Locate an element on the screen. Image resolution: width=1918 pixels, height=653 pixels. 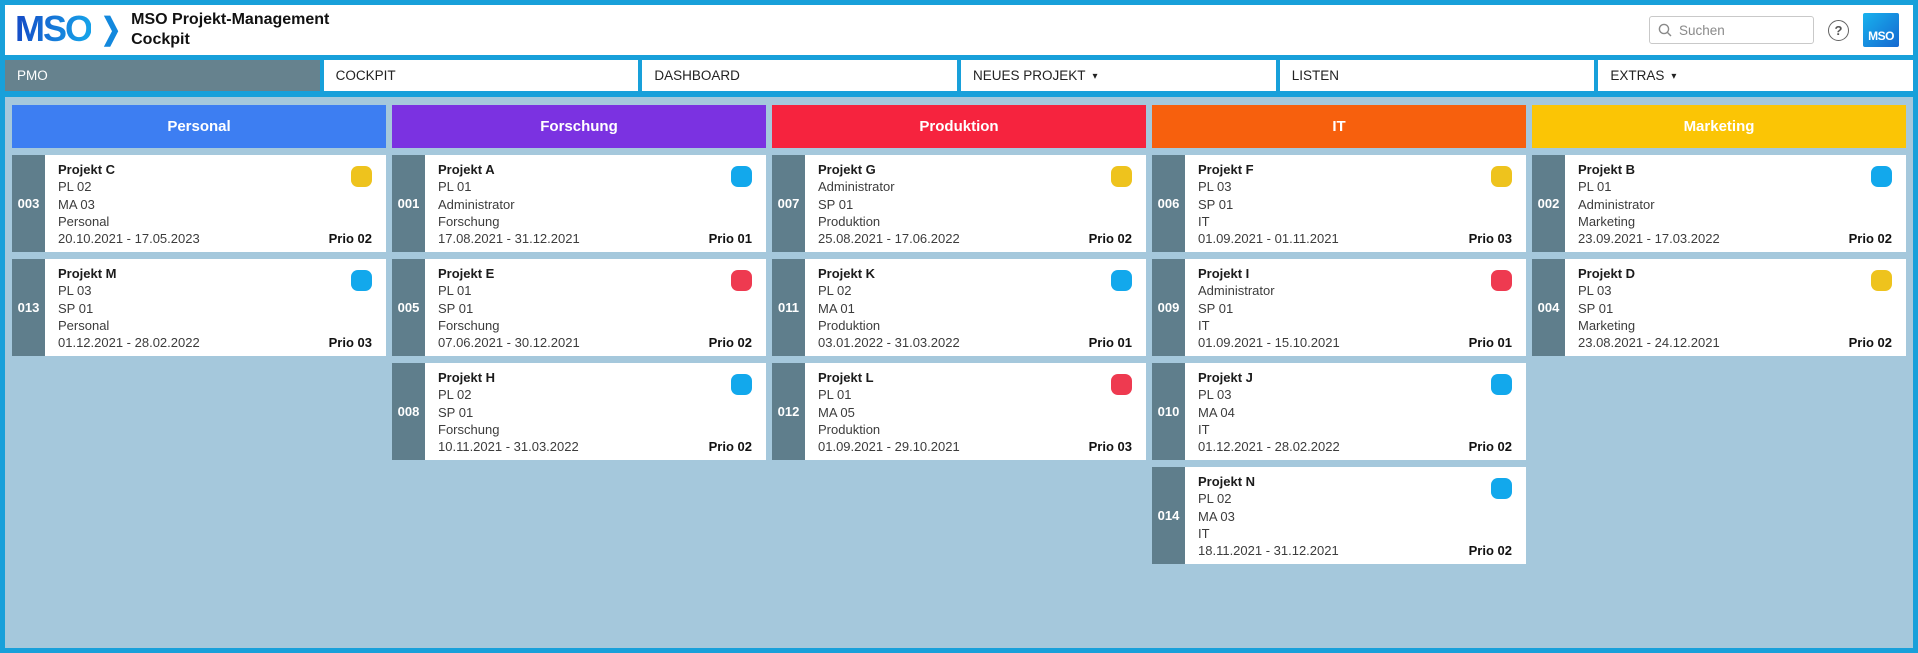
card-date-range: 25.08.2021 - 17.06.2022 is located at coordinates (889, 239).